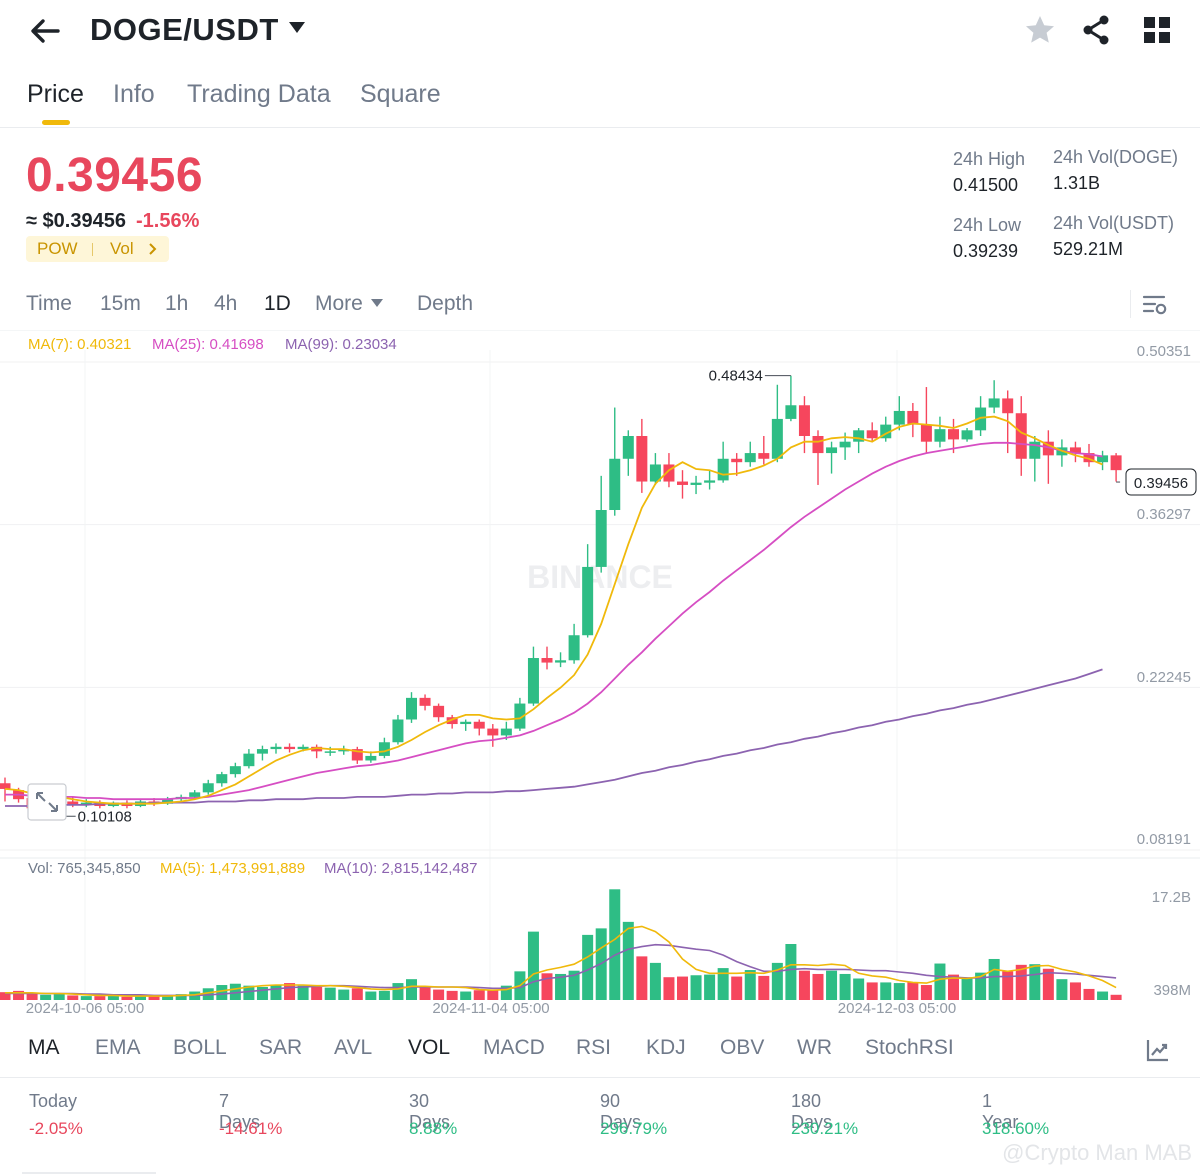 The image size is (1200, 1174). Describe the element at coordinates (1040, 30) in the screenshot. I see `star-icon` at that location.